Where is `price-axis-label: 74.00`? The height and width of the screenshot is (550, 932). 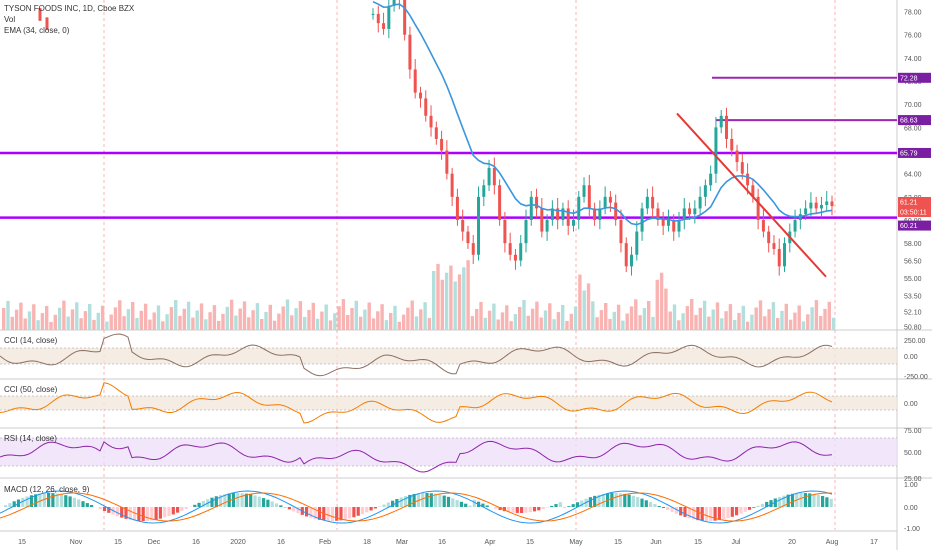
price-axis-label: 74.00 is located at coordinates (913, 59).